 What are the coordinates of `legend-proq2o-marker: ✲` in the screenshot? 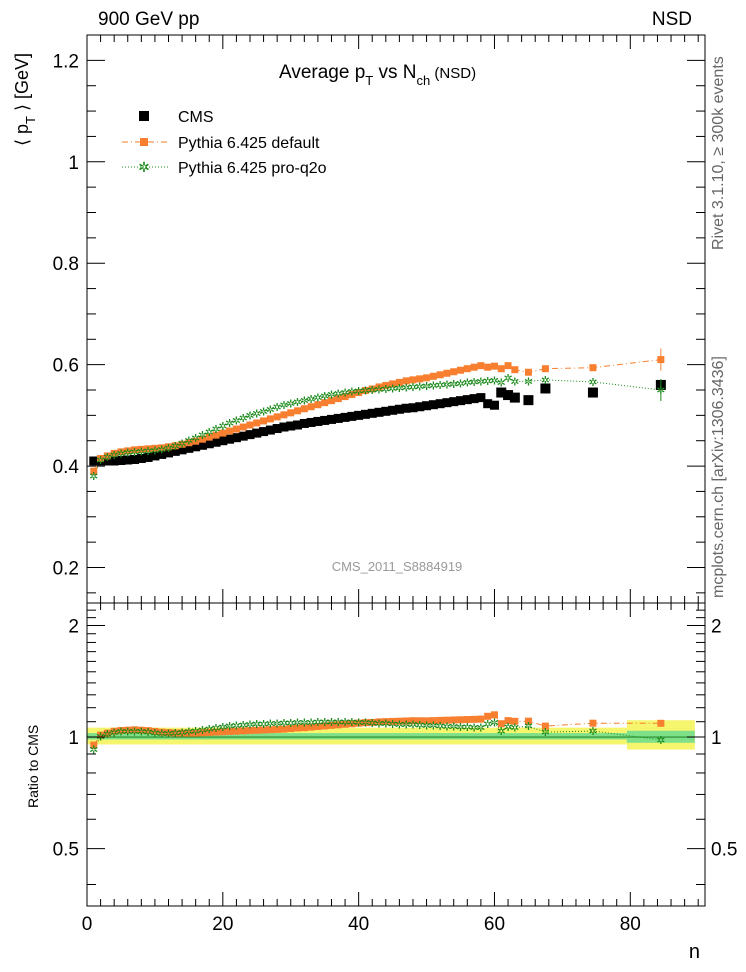 It's located at (144, 168).